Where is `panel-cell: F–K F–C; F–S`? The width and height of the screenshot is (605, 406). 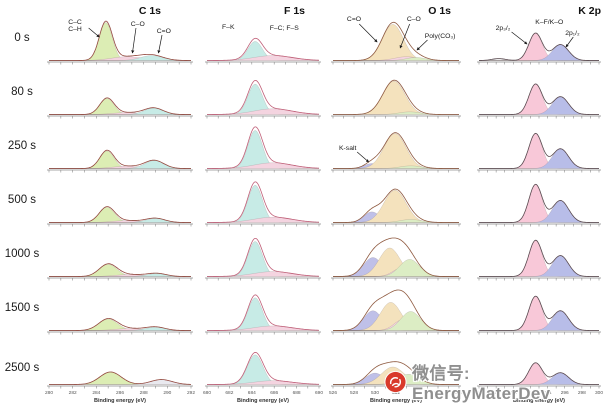 panel-cell: F–K F–C; F–S is located at coordinates (262, 43).